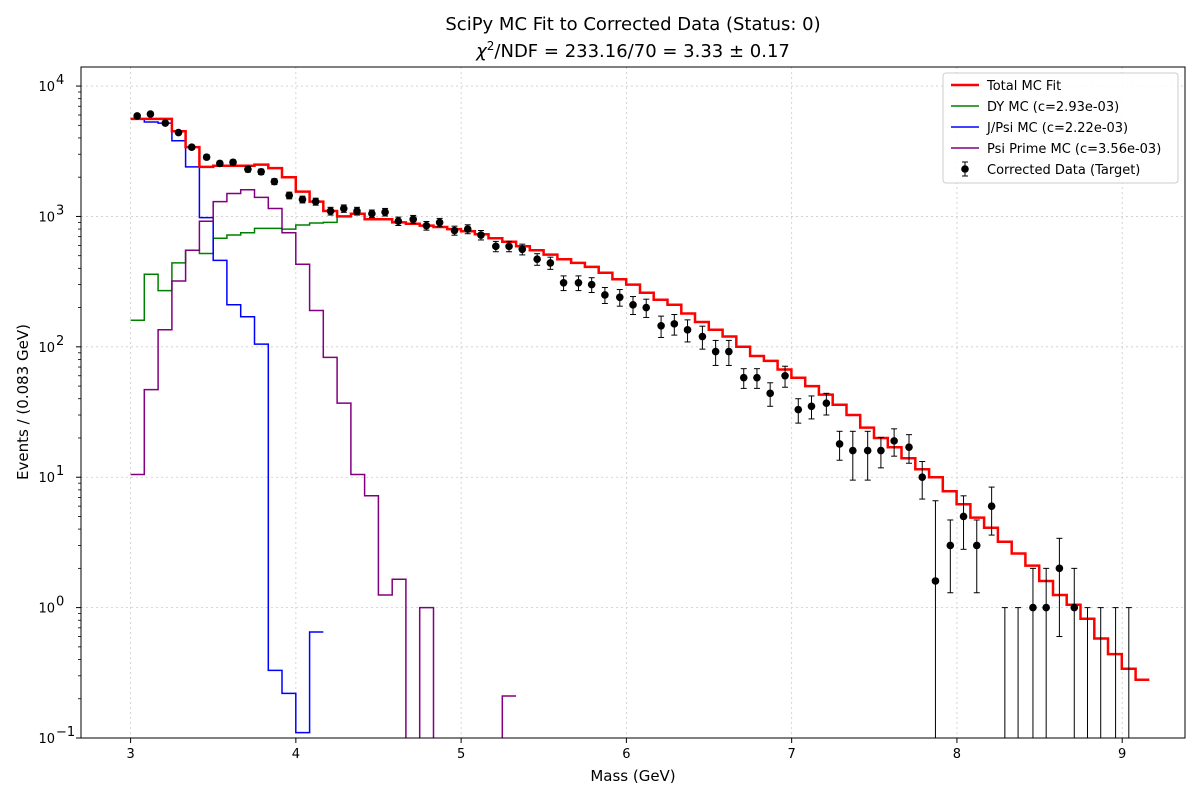 Image resolution: width=1200 pixels, height=800 pixels. I want to click on x-axis-label: Mass (GeV), so click(632, 776).